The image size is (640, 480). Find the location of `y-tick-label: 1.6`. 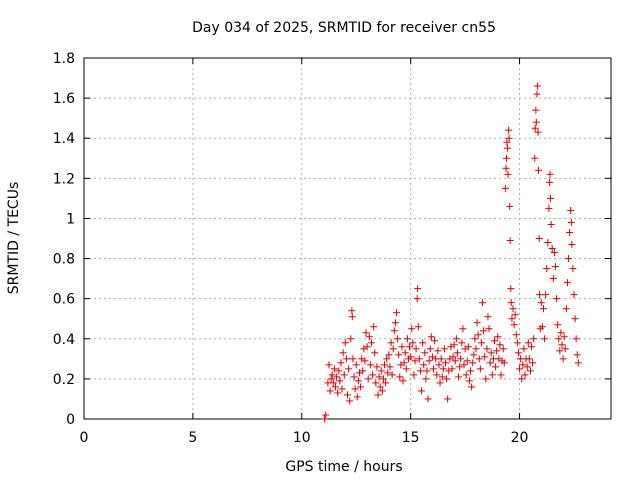

y-tick-label: 1.6 is located at coordinates (64, 99).